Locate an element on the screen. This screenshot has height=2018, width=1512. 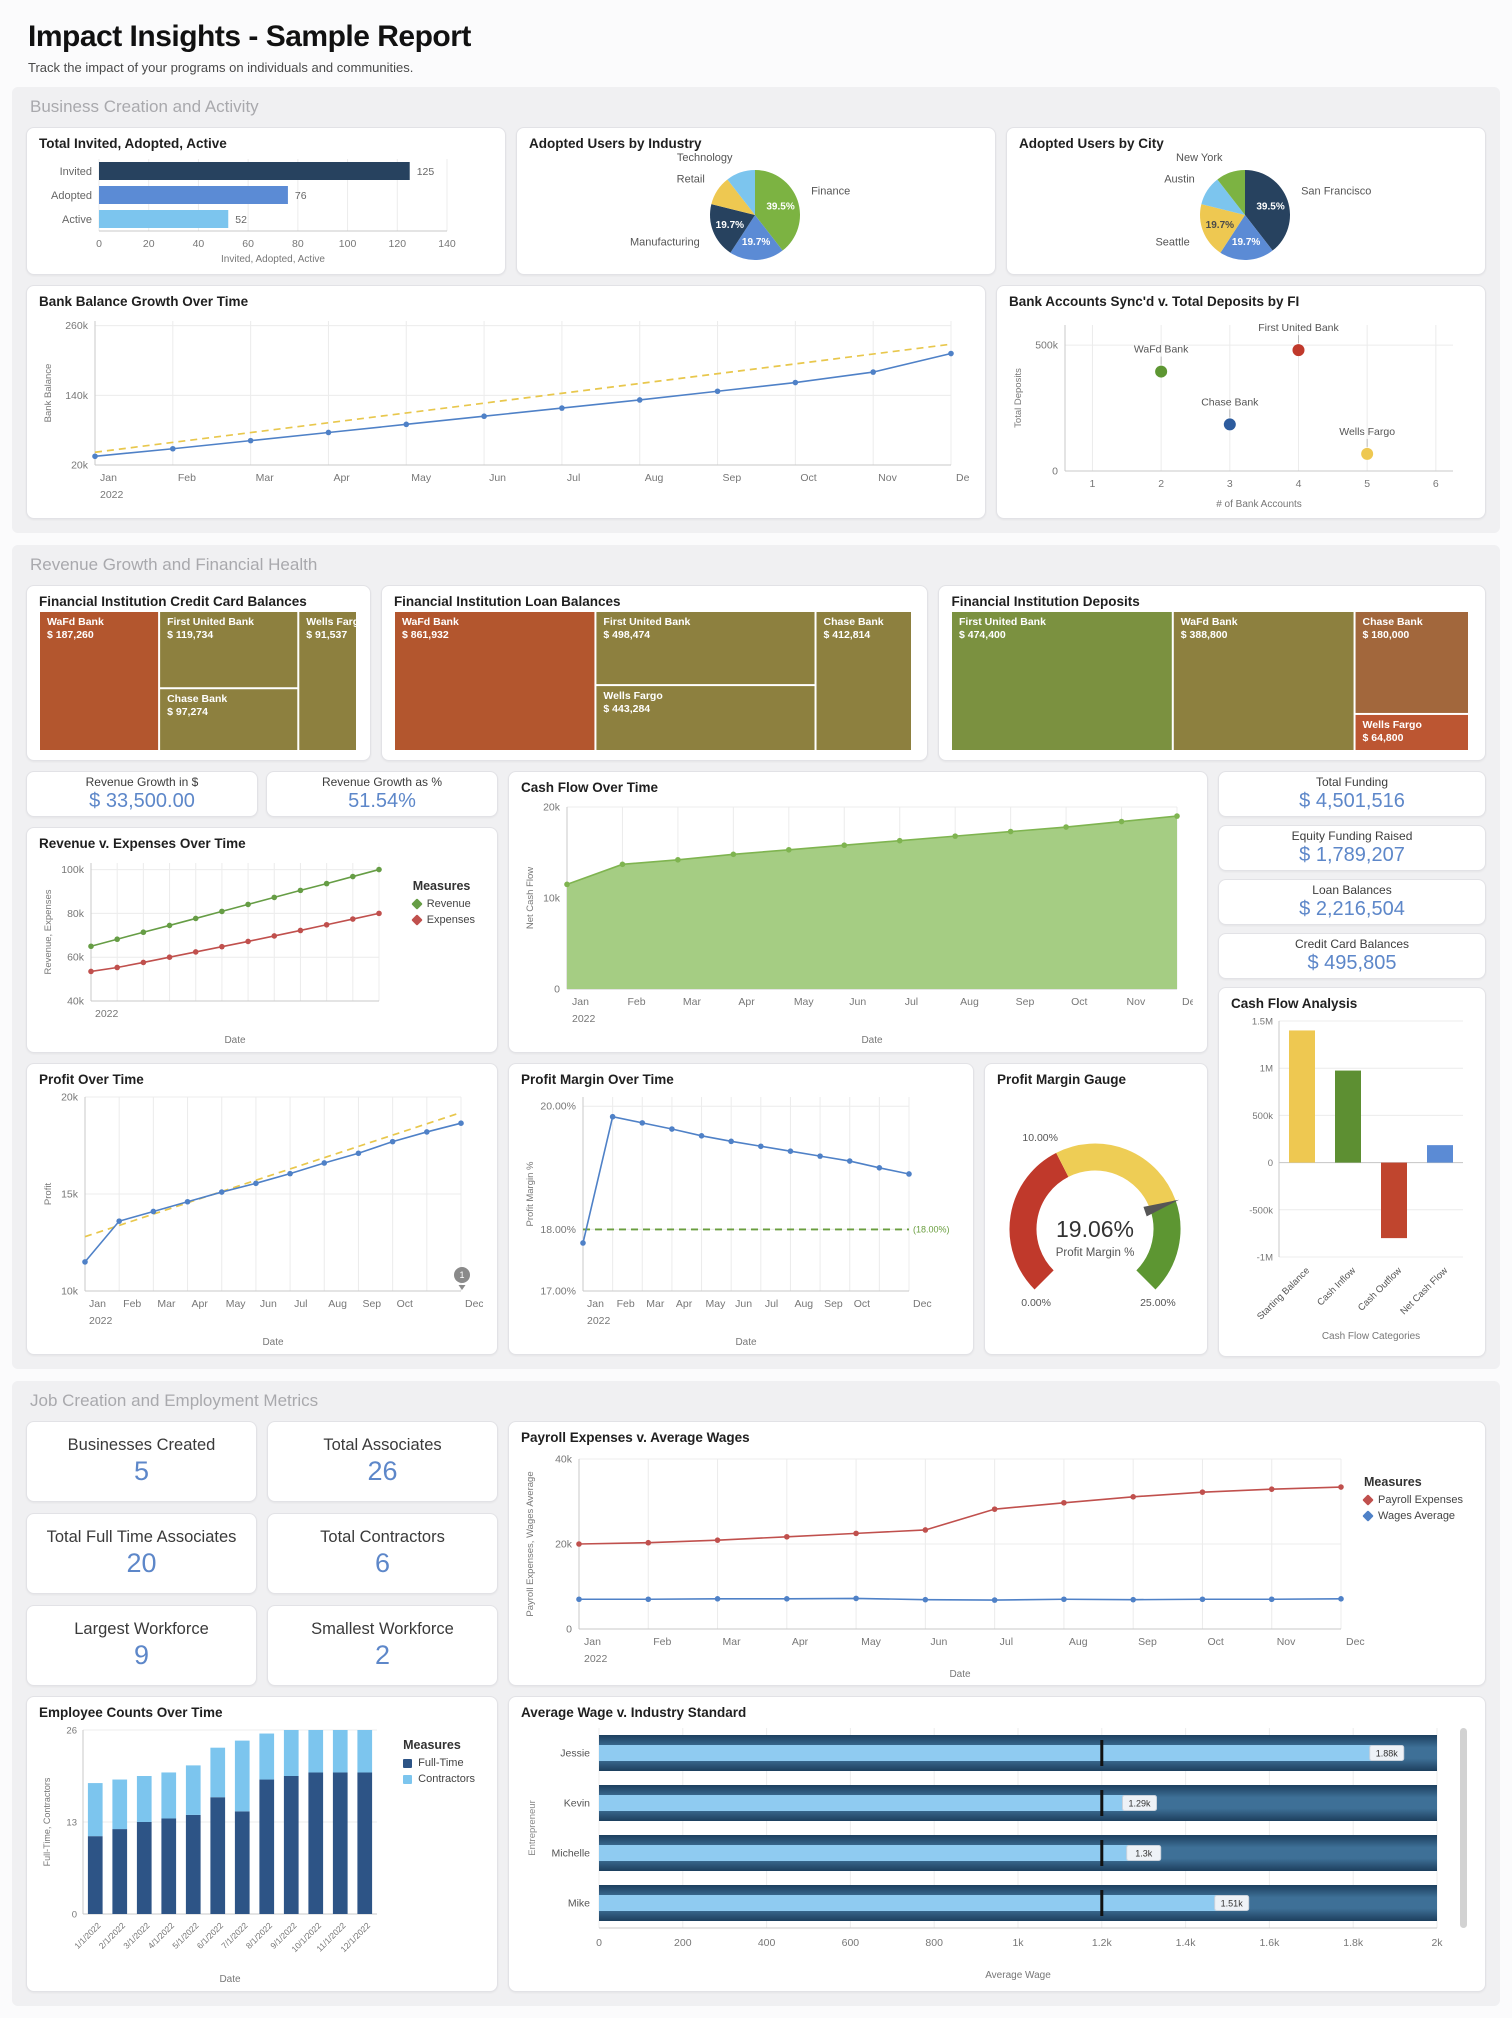
svg-text: 800 is located at coordinates (934, 1943).